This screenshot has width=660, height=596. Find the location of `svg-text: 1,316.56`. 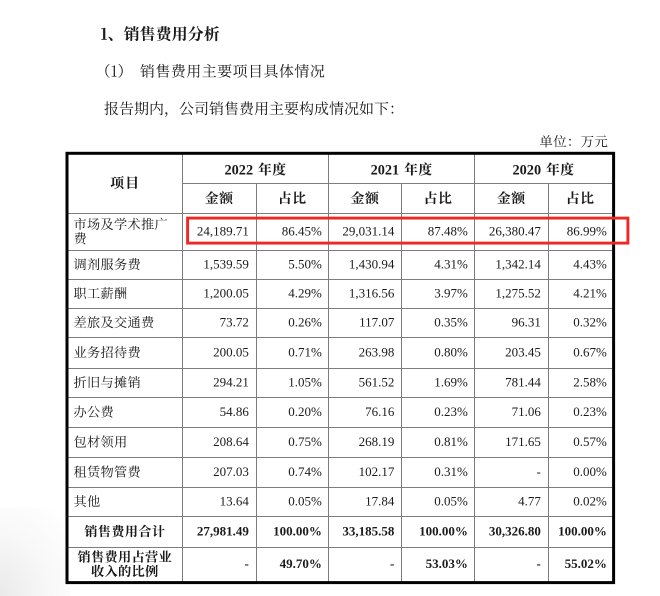

svg-text: 1,316.56 is located at coordinates (372, 292).